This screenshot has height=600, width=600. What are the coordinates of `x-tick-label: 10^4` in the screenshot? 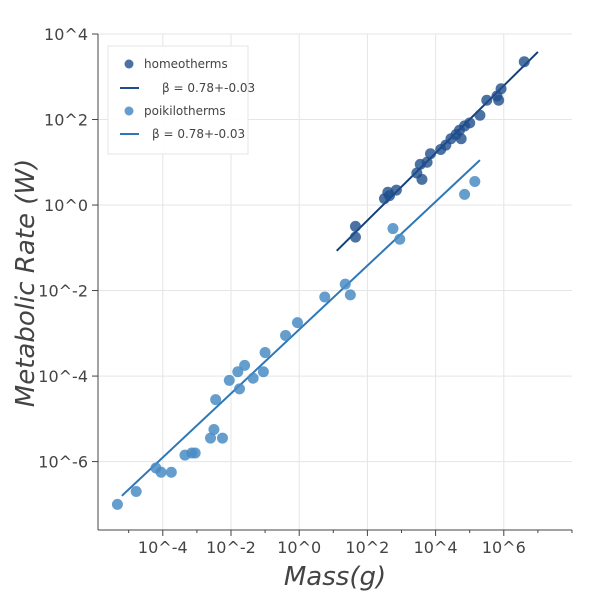 It's located at (436, 547).